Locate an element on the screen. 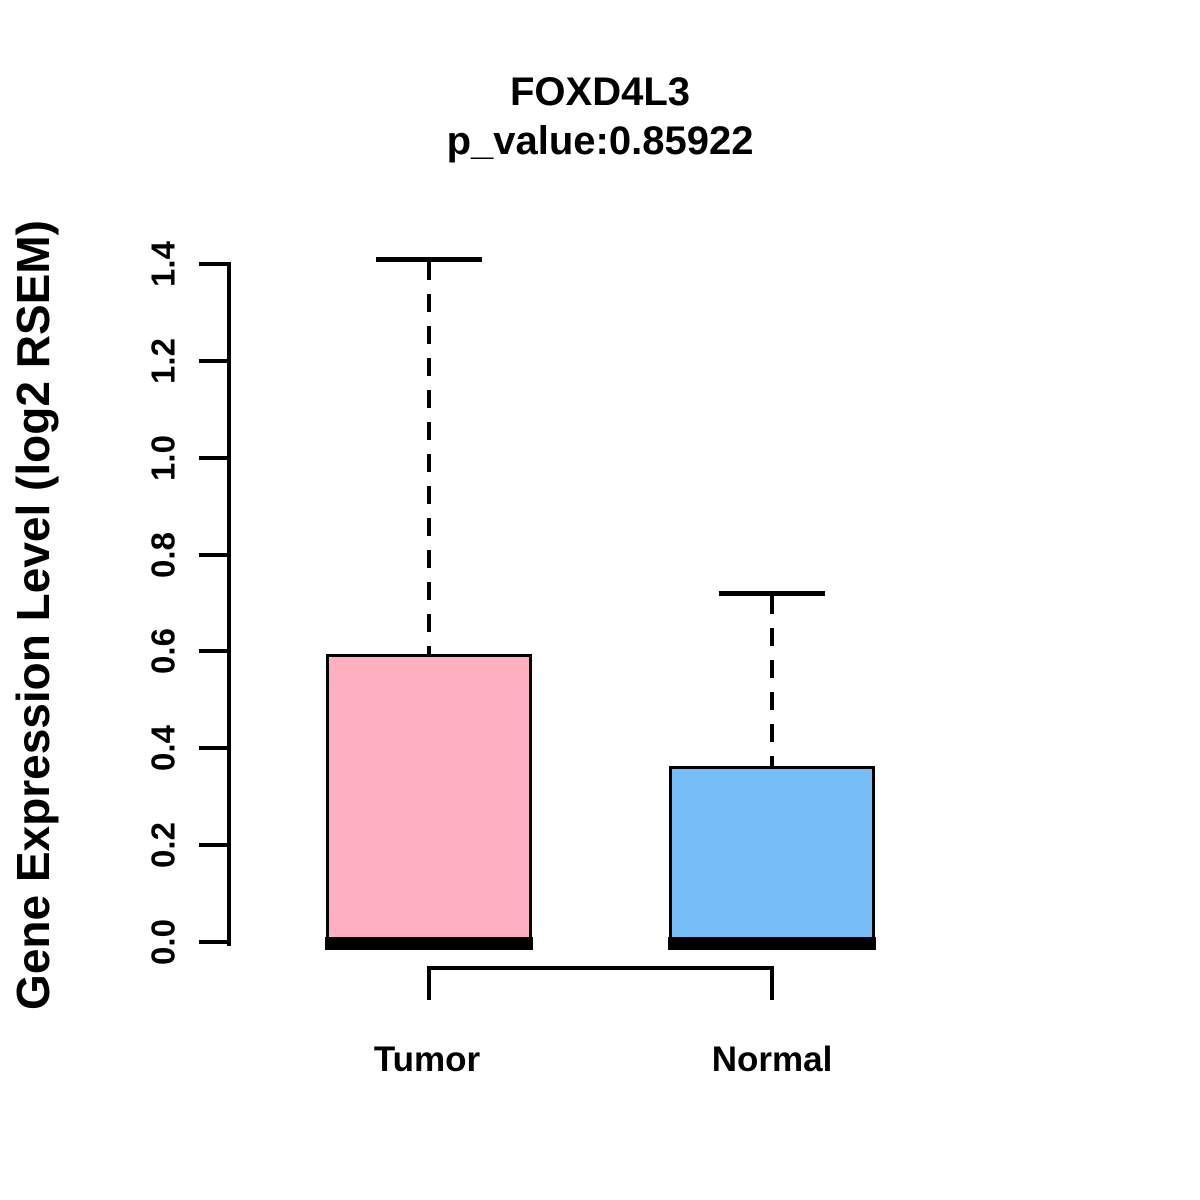 Image resolution: width=1200 pixels, height=1200 pixels. y-tick-label: 1.4 is located at coordinates (163, 264).